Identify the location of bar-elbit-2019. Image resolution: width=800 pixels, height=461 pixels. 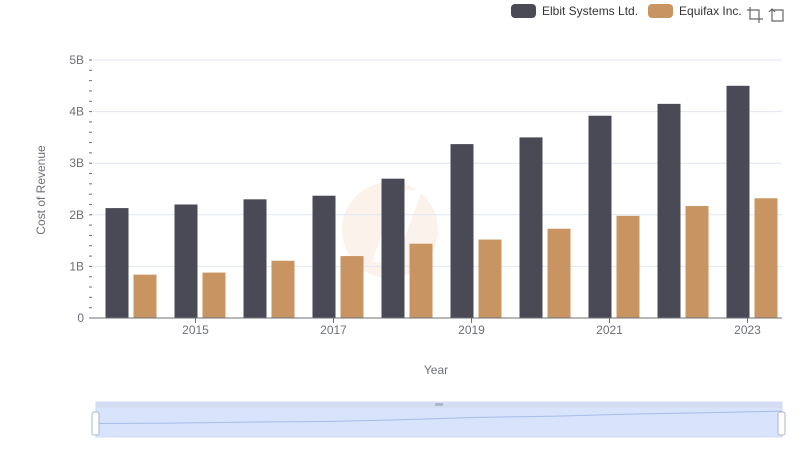
(462, 231).